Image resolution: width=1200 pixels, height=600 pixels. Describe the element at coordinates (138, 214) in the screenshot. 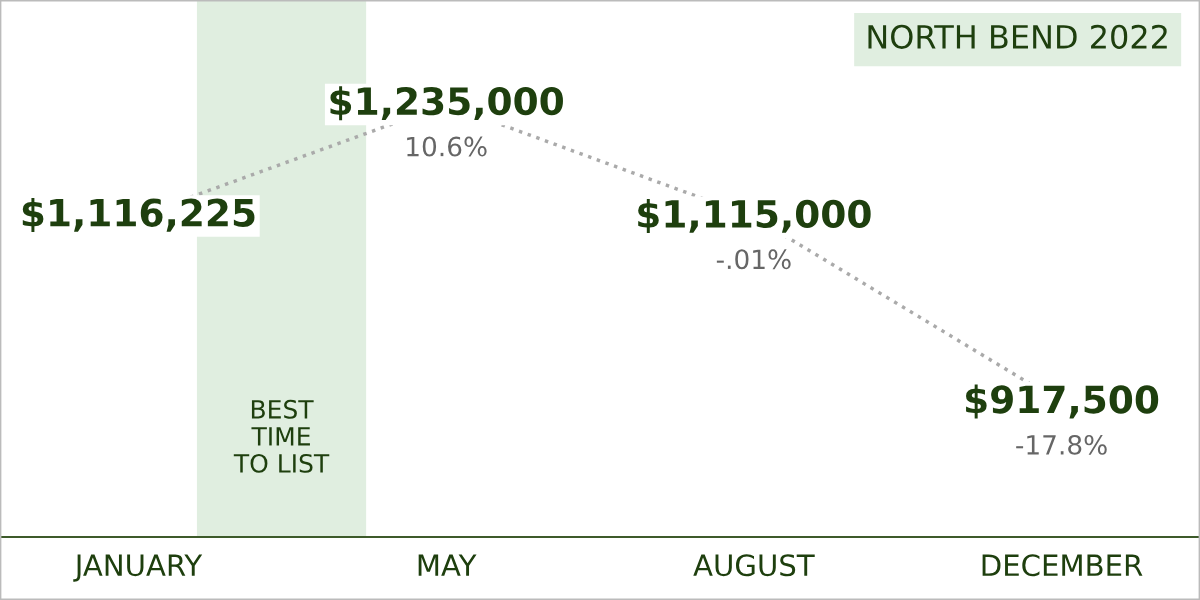

I see `data-label: $1,116,225` at that location.